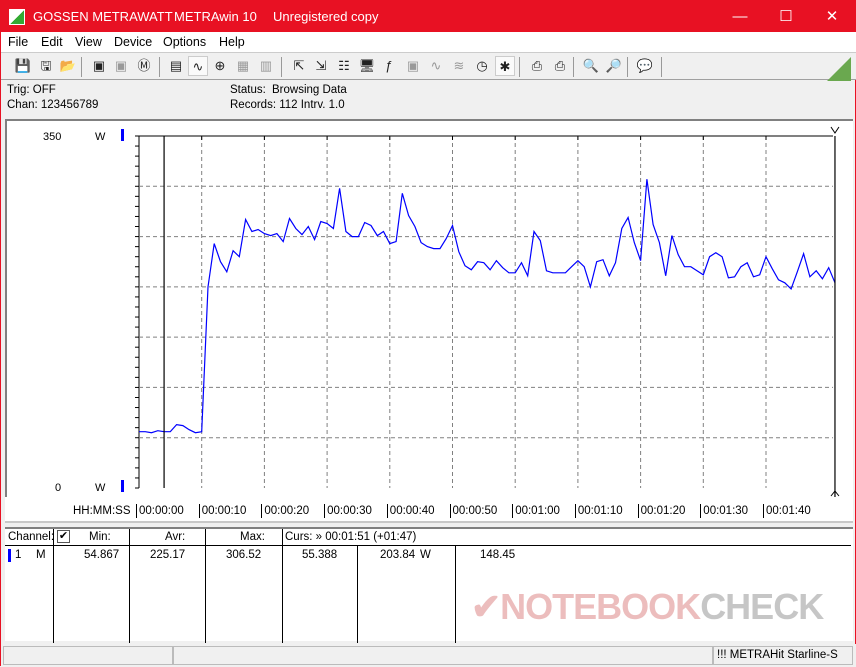  What do you see at coordinates (783, 655) in the screenshot?
I see `device-status: !!! METRAHit Starline-S` at bounding box center [783, 655].